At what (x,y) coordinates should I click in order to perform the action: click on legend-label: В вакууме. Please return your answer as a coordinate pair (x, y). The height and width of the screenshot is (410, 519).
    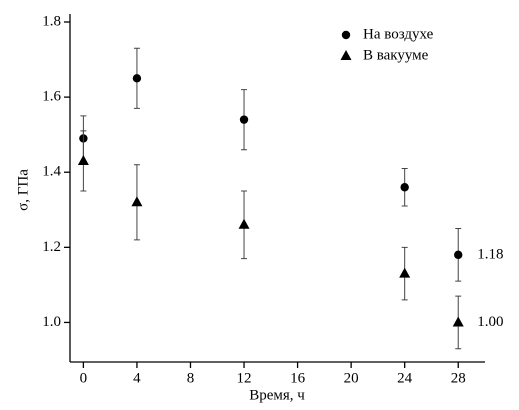
    Looking at the image, I should click on (396, 55).